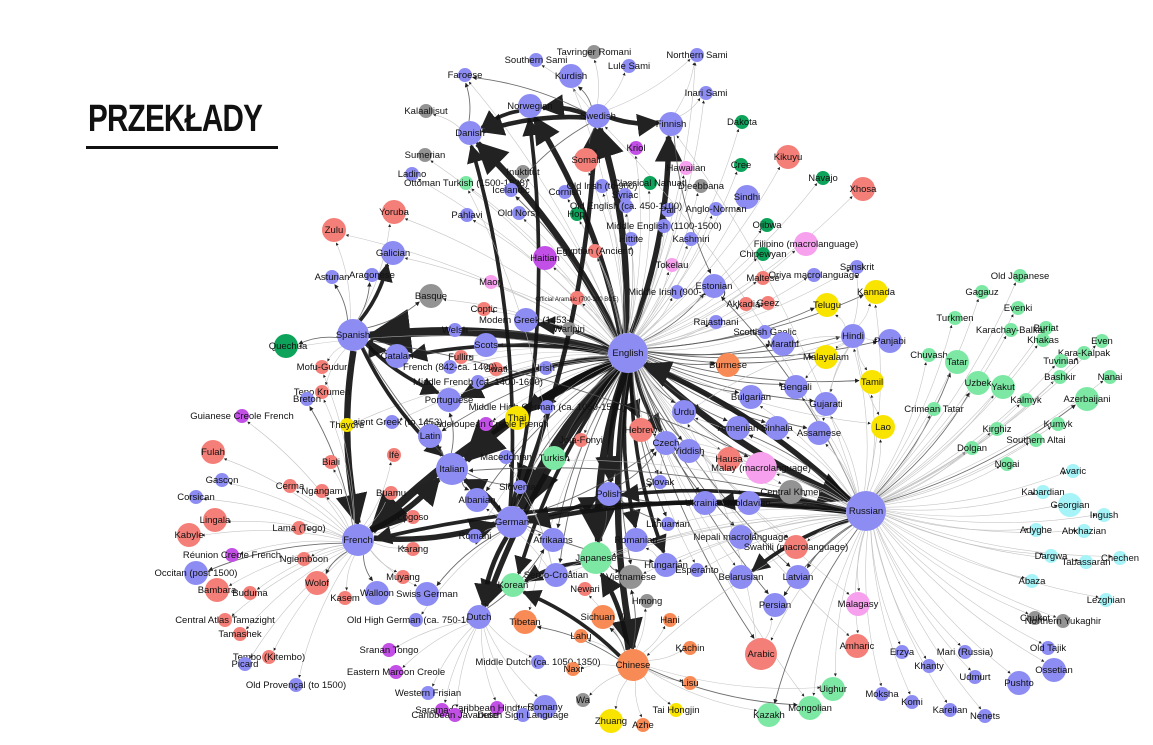  What do you see at coordinates (577, 298) in the screenshot?
I see `node-official-aramaic-700-300-bce: Official Aramaic (700-300 BCE)` at bounding box center [577, 298].